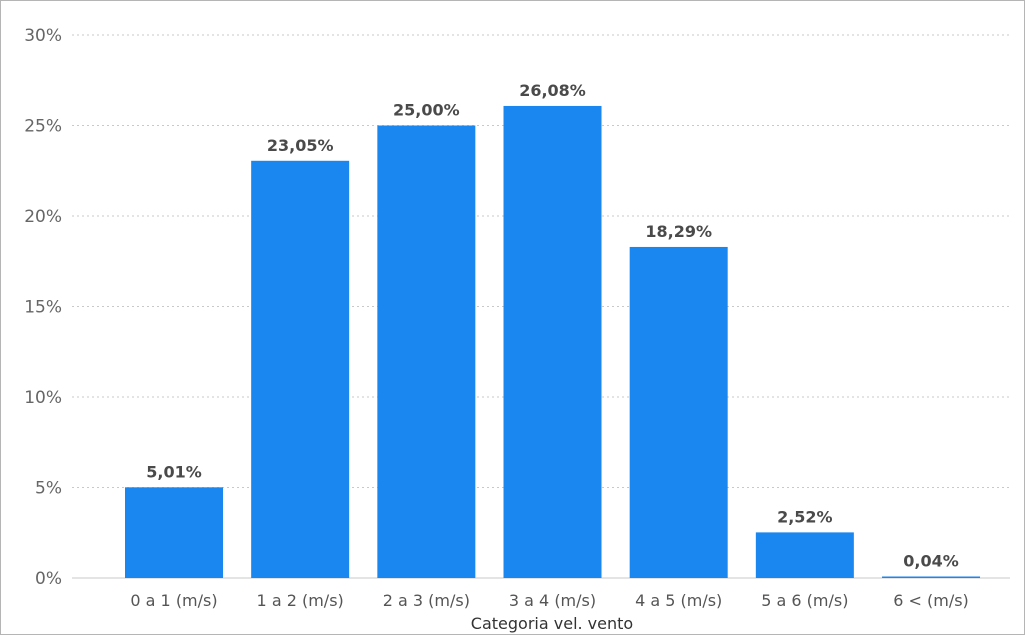 The image size is (1025, 635). What do you see at coordinates (931, 561) in the screenshot?
I see `bar-data-label: 0,04%` at bounding box center [931, 561].